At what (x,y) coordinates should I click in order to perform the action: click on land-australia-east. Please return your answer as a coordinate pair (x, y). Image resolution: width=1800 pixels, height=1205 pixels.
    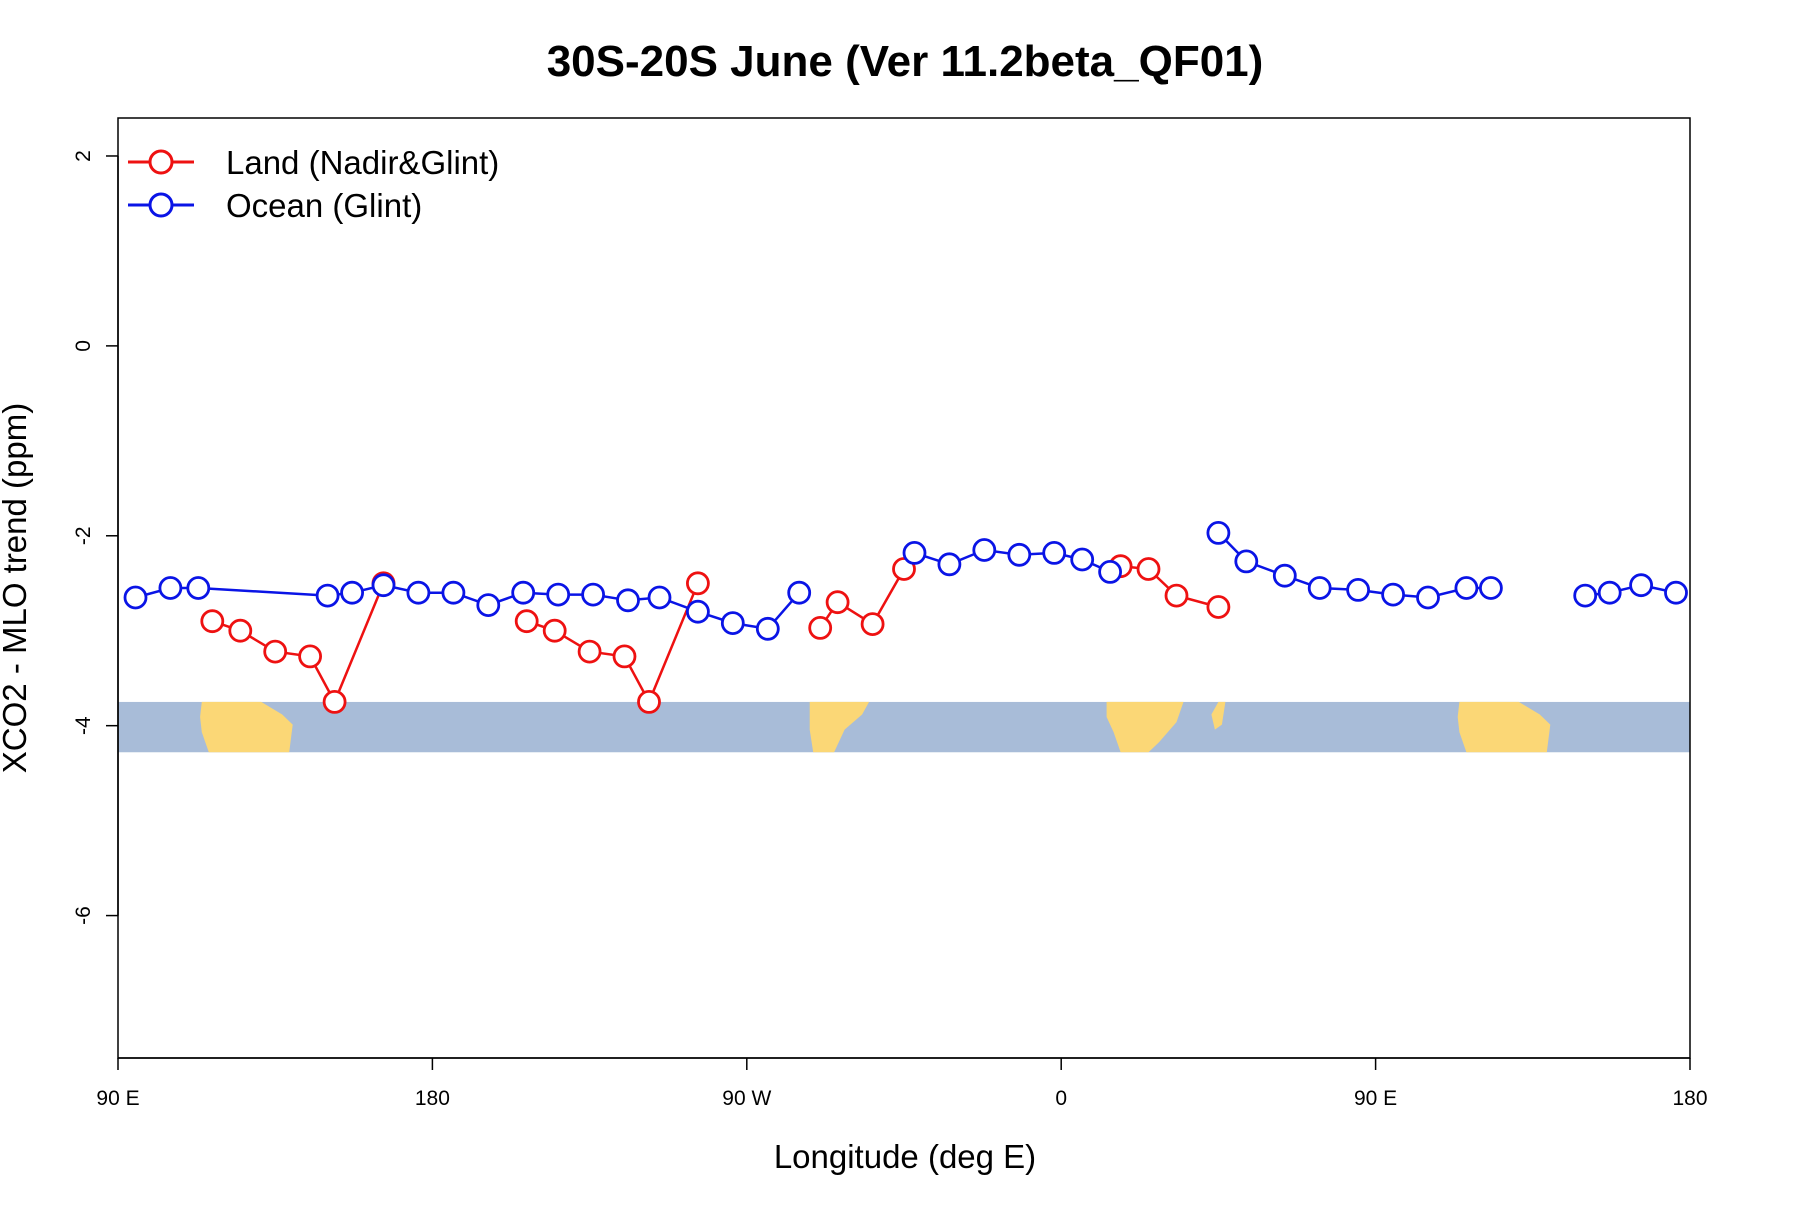
    Looking at the image, I should click on (1504, 727).